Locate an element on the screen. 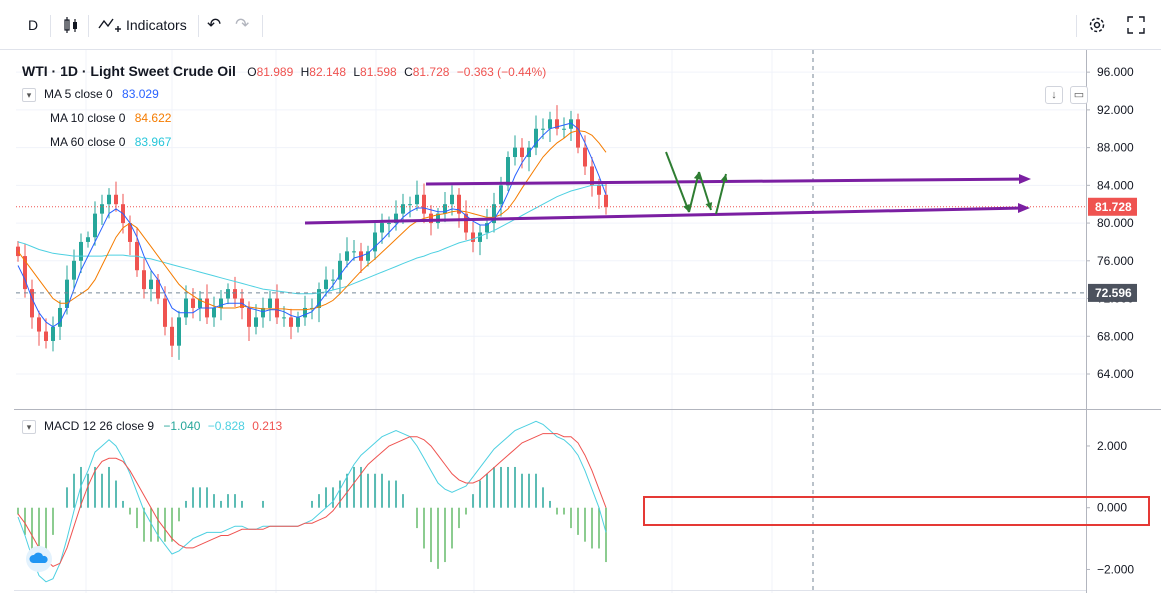 This screenshot has width=1161, height=598. candles-style-button is located at coordinates (71, 25).